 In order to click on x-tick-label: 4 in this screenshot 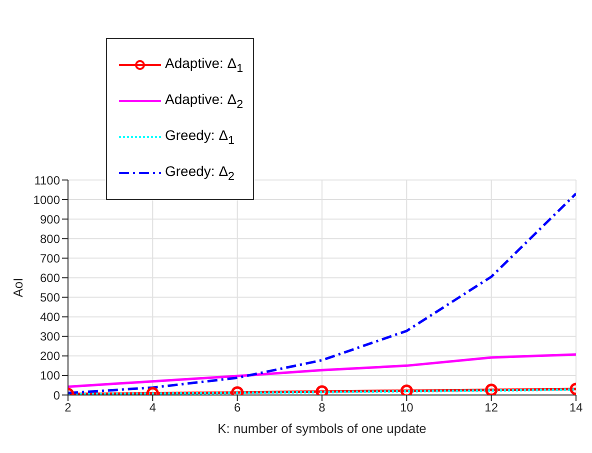, I will do `click(152, 407)`.